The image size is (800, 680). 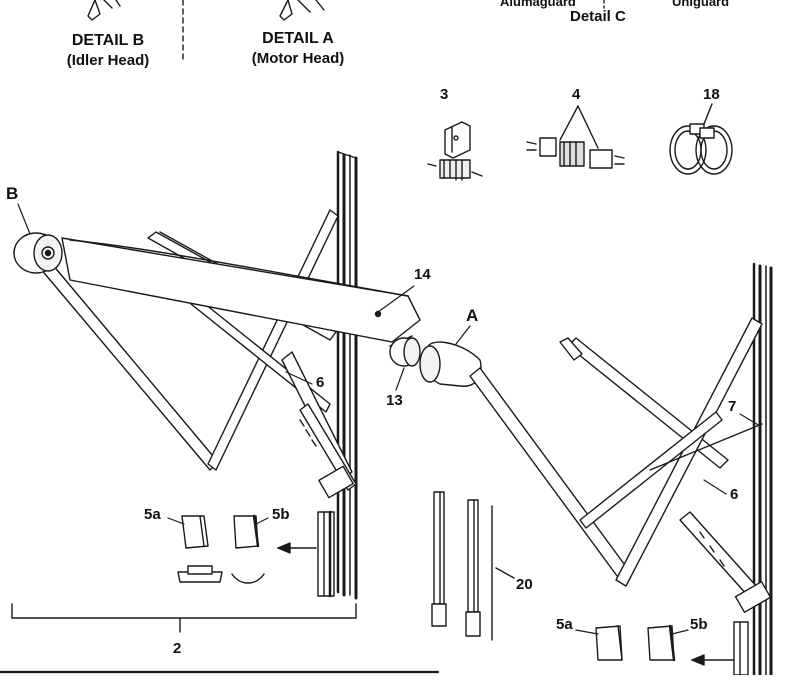 What do you see at coordinates (108, 40) in the screenshot?
I see `detail-b-title: DETAIL B` at bounding box center [108, 40].